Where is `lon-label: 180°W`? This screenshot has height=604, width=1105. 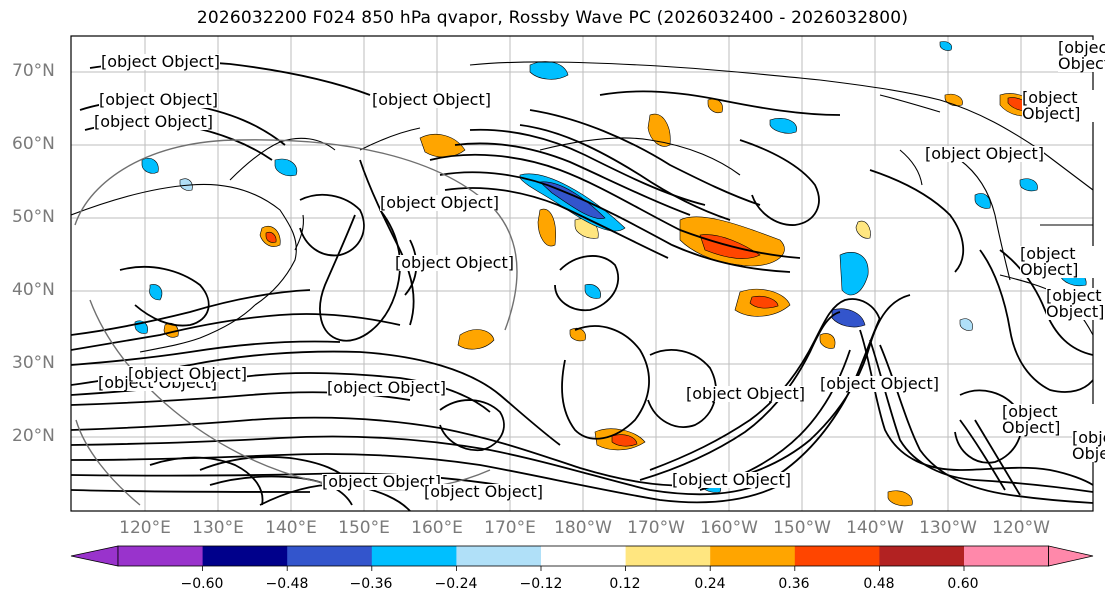
lon-label: 180°W is located at coordinates (583, 528).